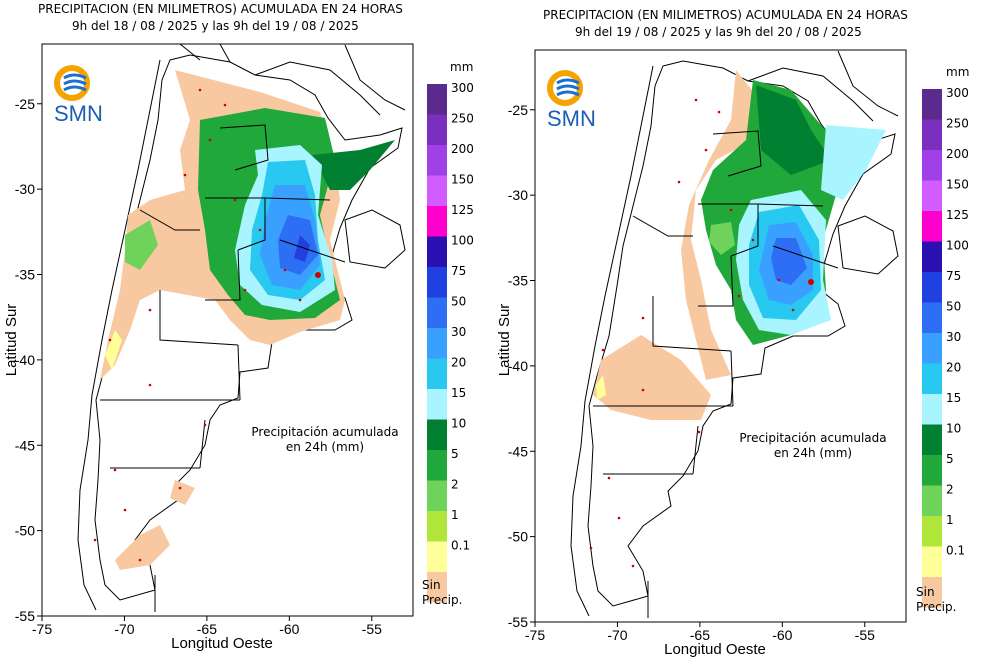 Image resolution: width=982 pixels, height=671 pixels. I want to click on legend-label: 75, so click(458, 271).